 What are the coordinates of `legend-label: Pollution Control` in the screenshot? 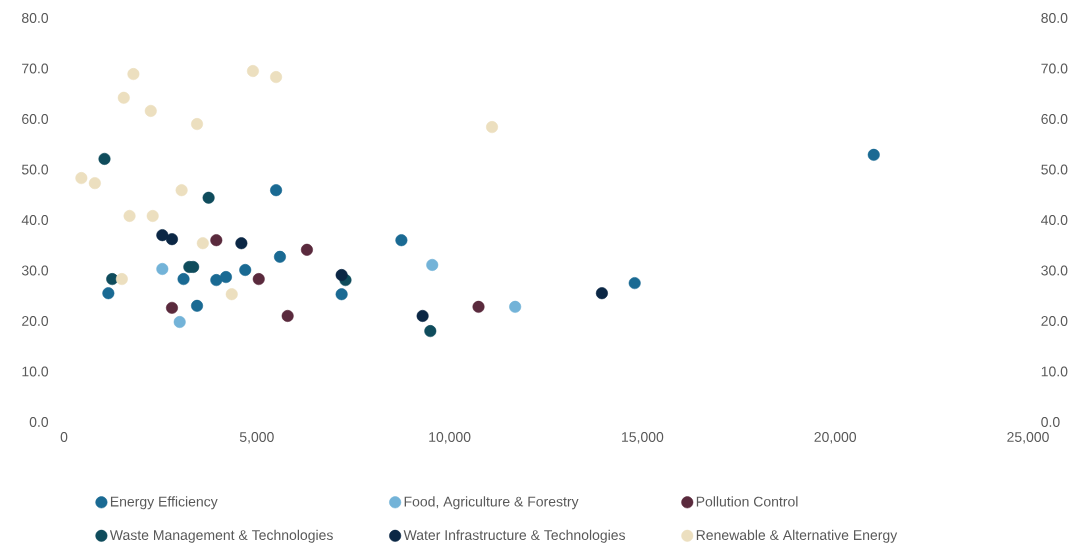 It's located at (747, 501).